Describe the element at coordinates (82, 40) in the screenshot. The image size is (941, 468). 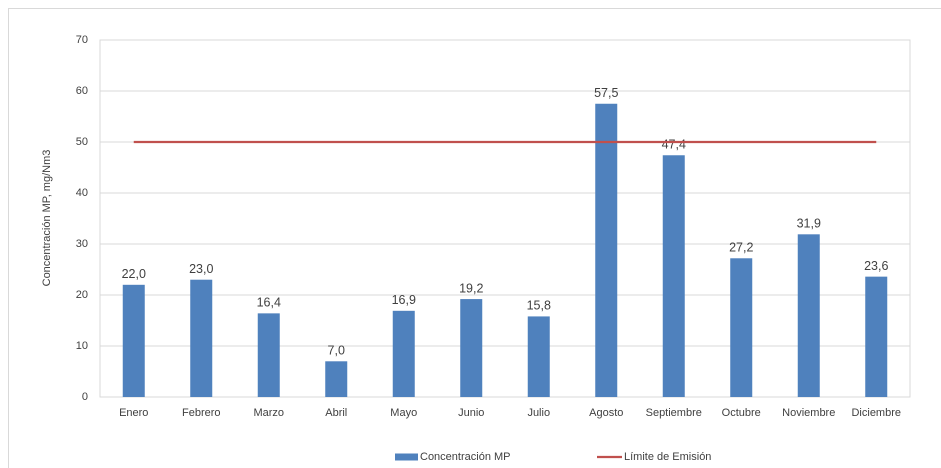
I see `y-tick-label: 70` at that location.